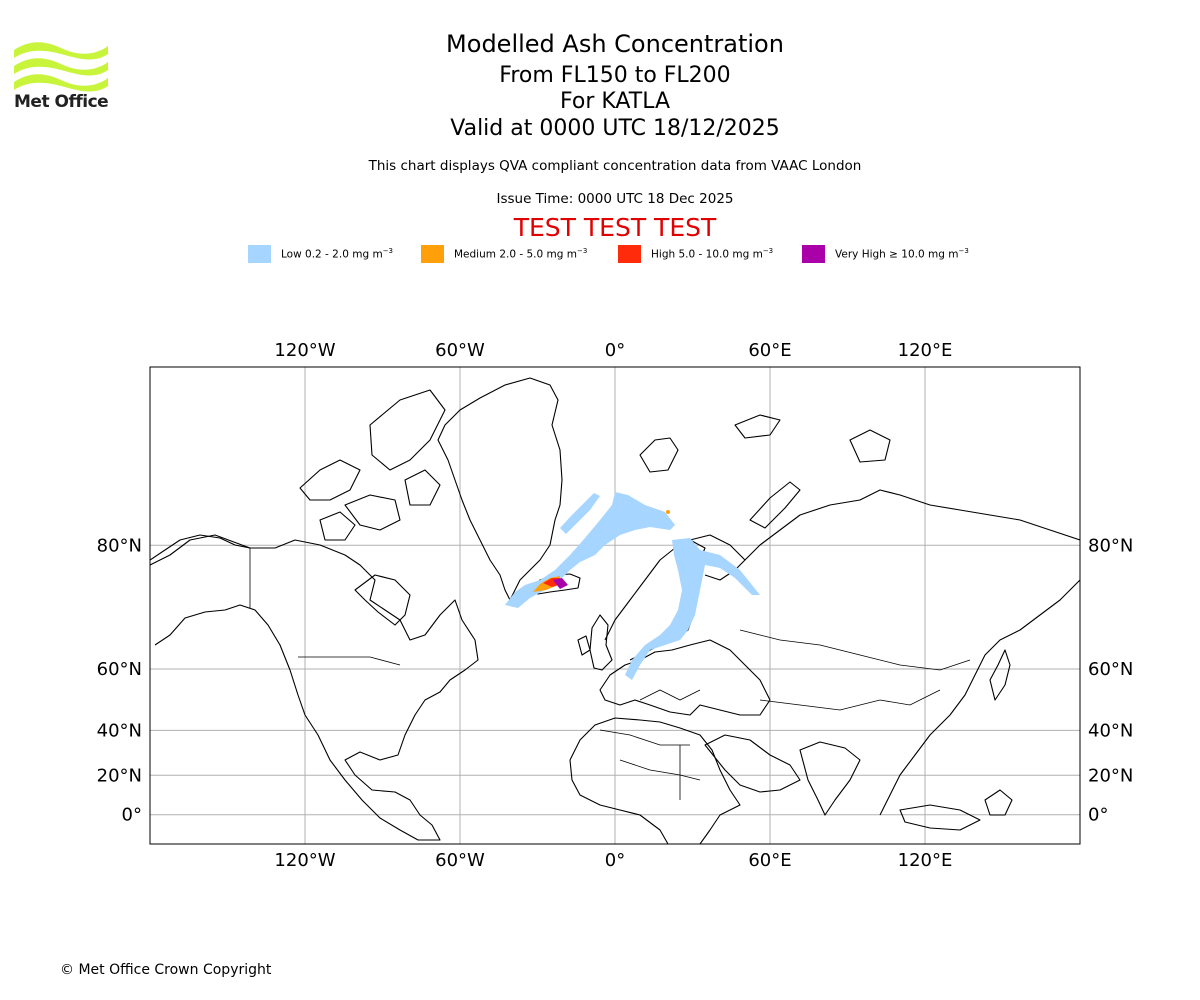  Describe the element at coordinates (1110, 669) in the screenshot. I see `lat-label-right: 60°N` at that location.